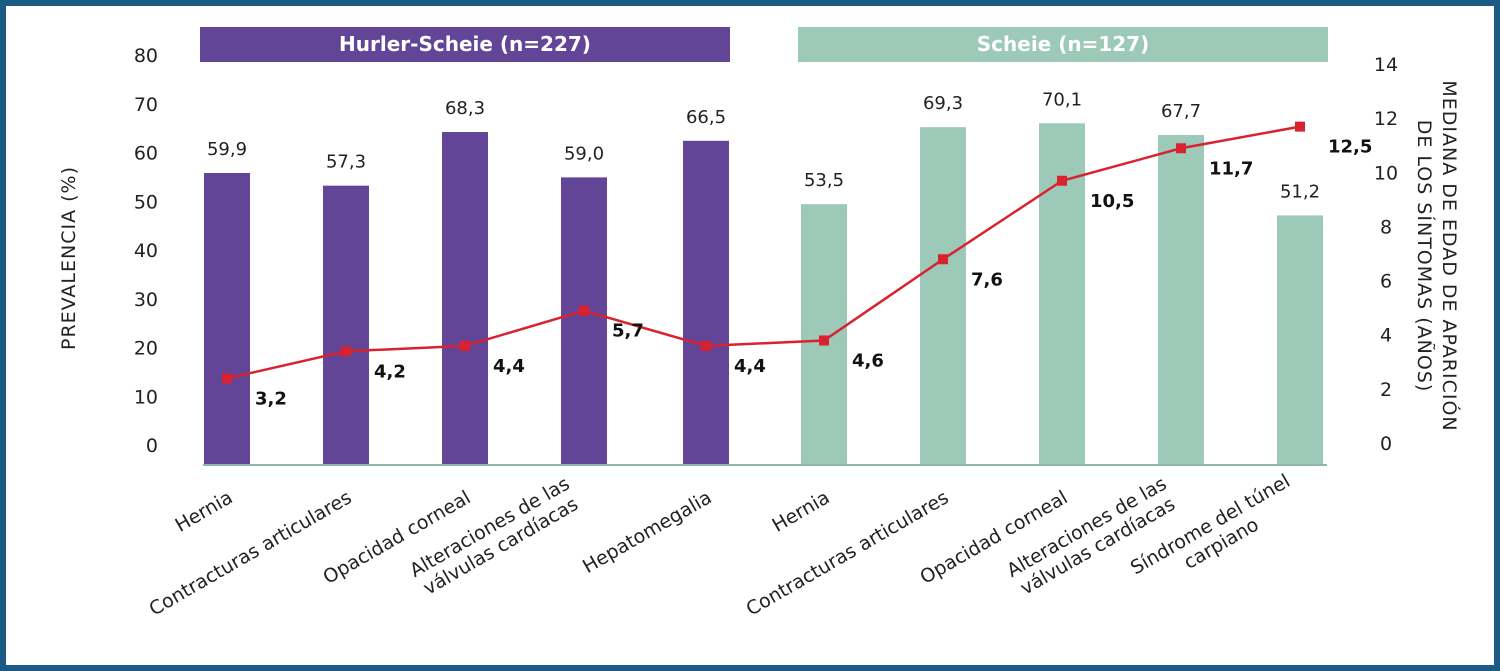 The image size is (1500, 671). What do you see at coordinates (1386, 119) in the screenshot?
I see `y-right-tick-label: 12` at bounding box center [1386, 119].